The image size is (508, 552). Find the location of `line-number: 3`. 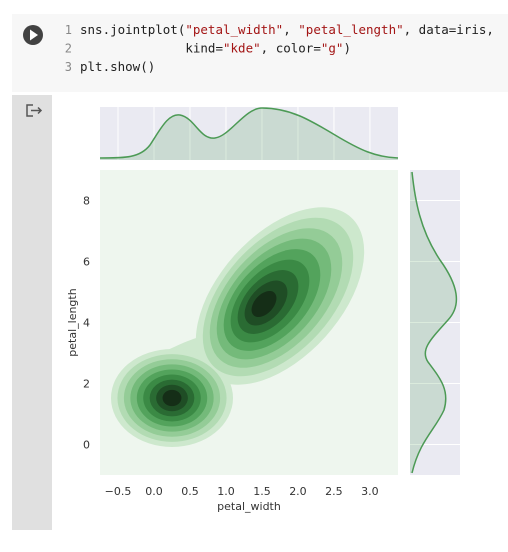

line-number: 3 is located at coordinates (68, 67).